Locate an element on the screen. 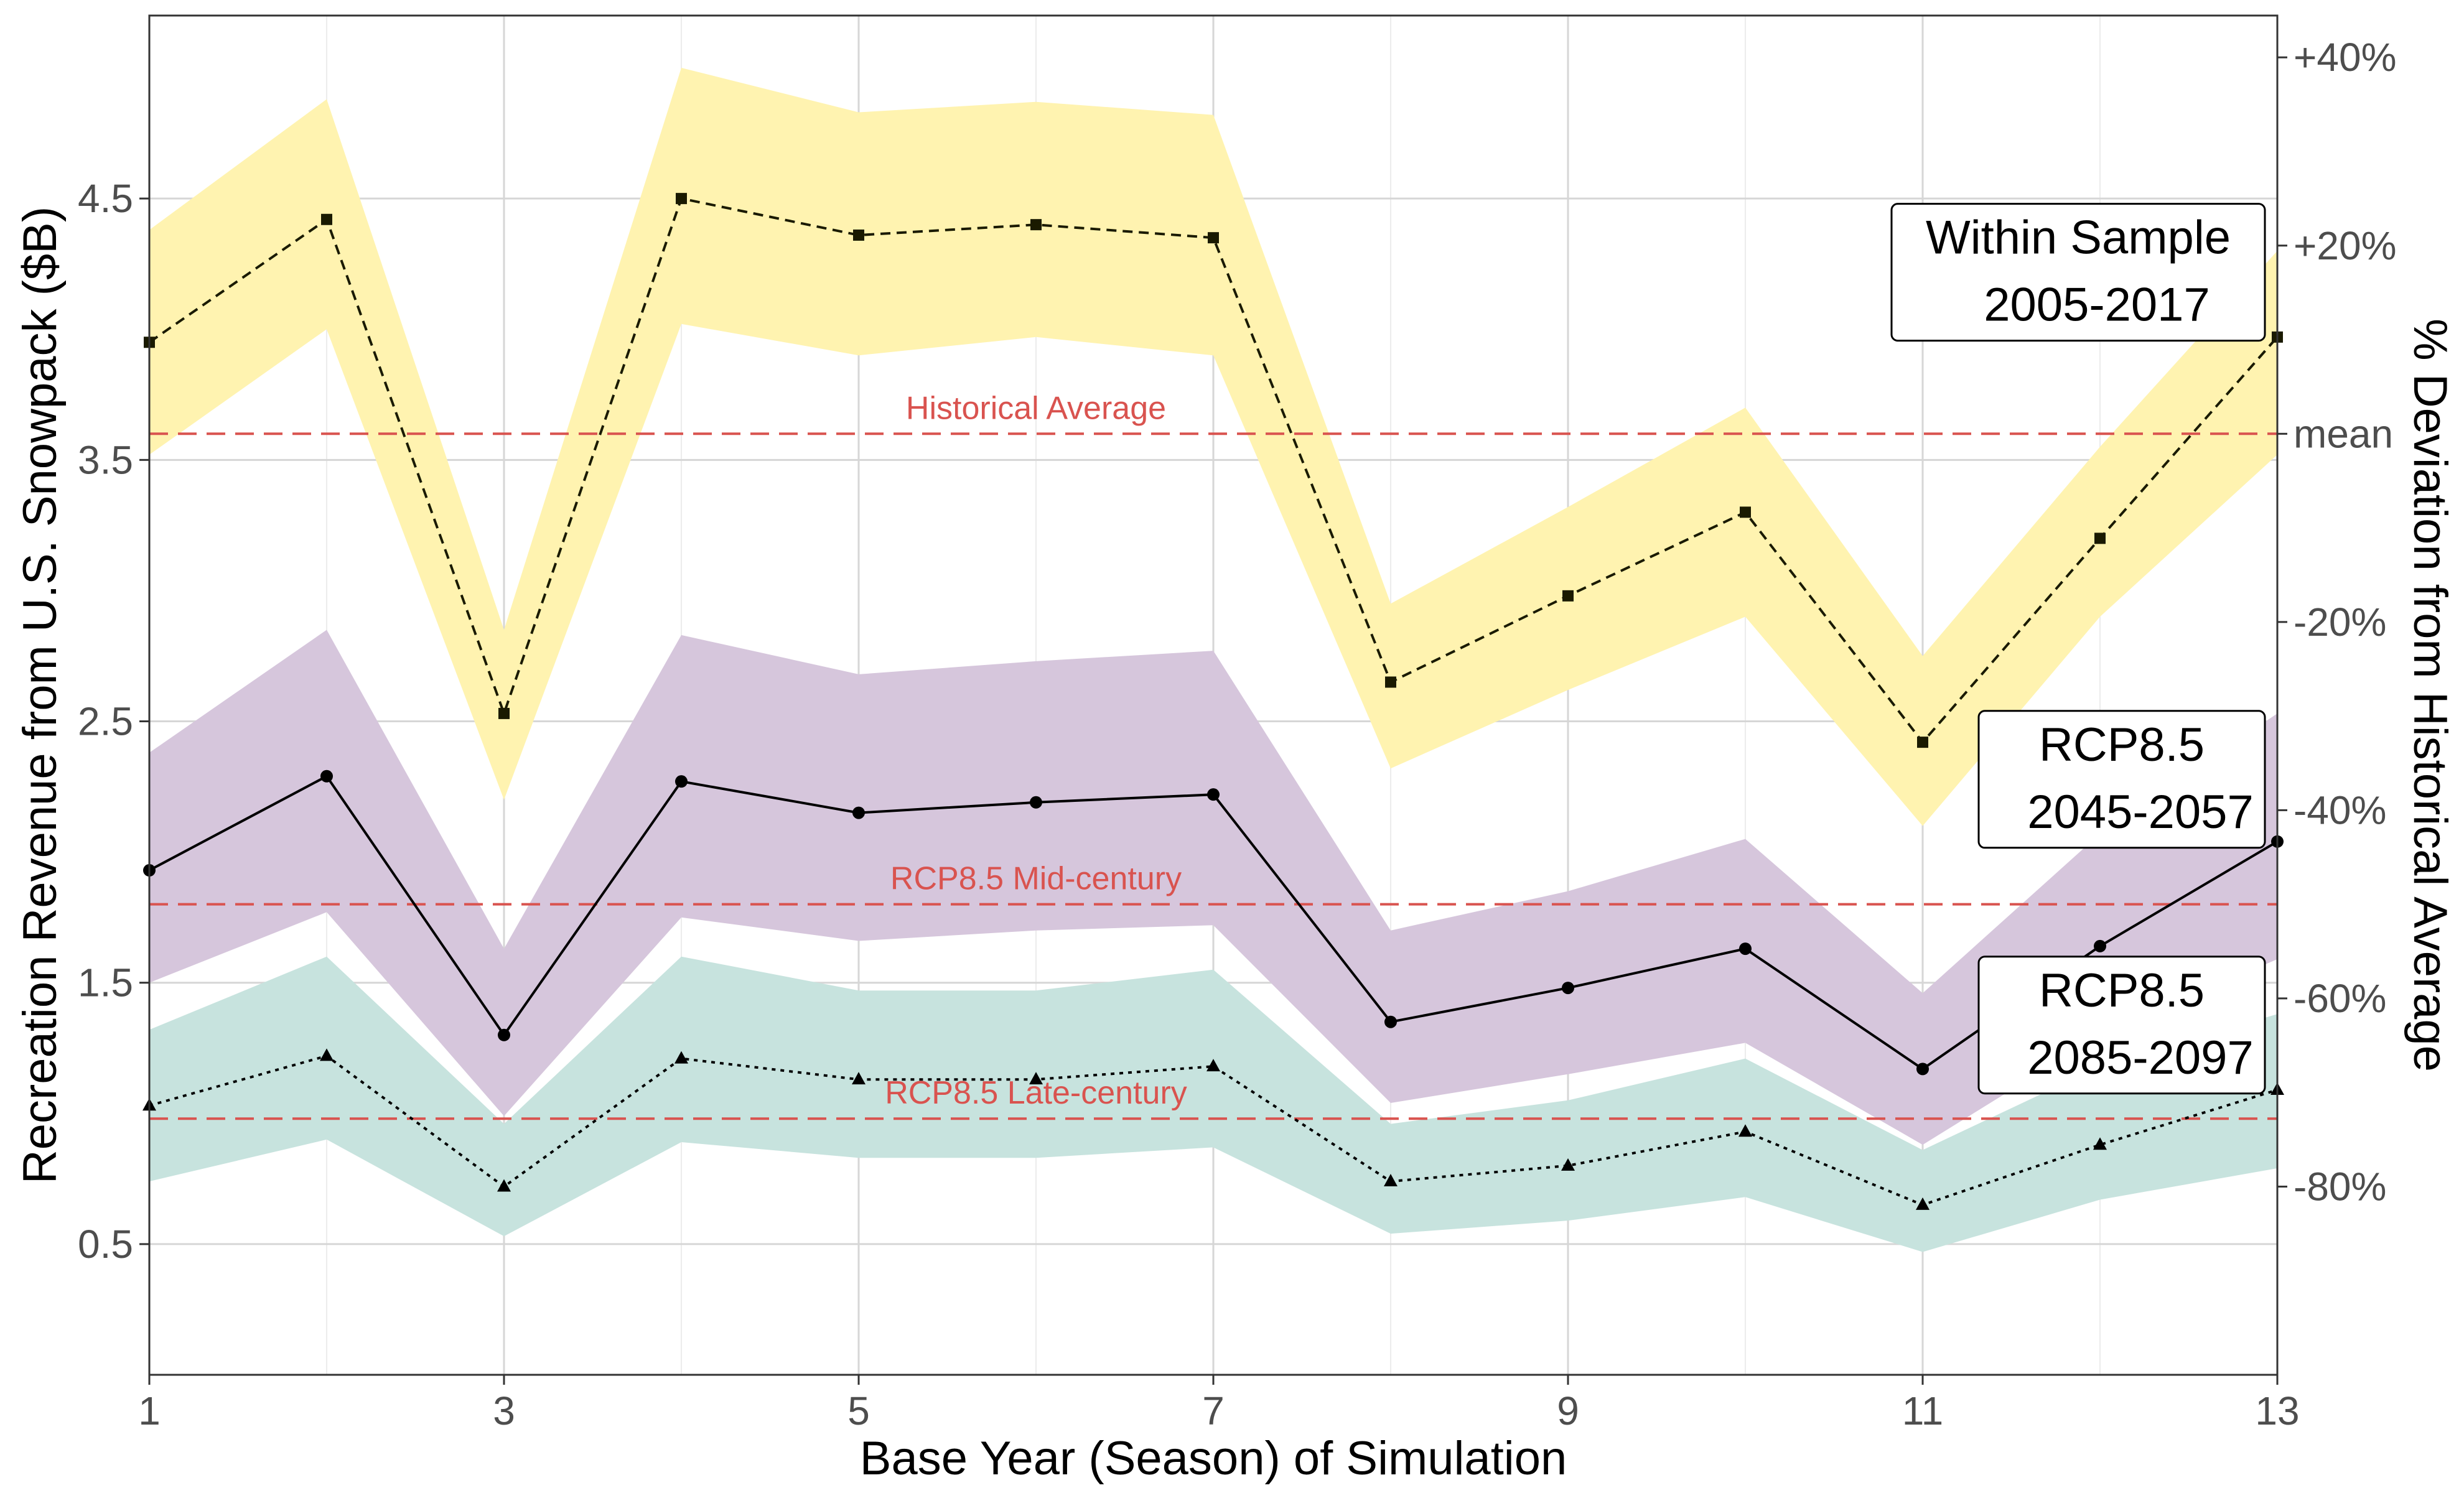  y2-axis-title: % Deviation from Historical Average is located at coordinates (2430, 695).